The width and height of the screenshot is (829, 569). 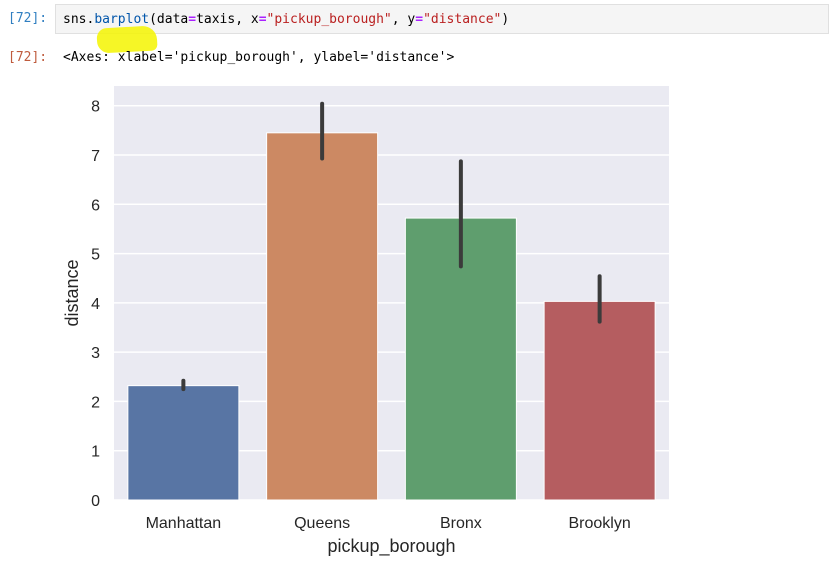 What do you see at coordinates (95, 501) in the screenshot?
I see `y-tick-label: 0` at bounding box center [95, 501].